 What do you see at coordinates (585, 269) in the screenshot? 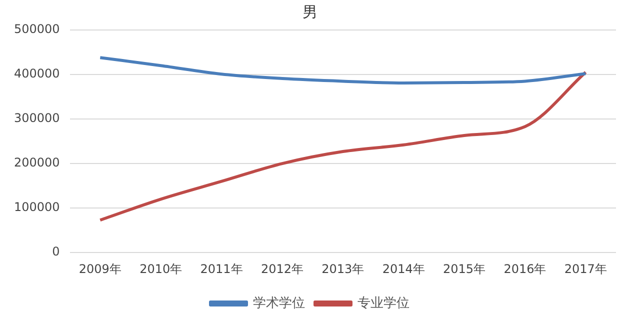
I see `x-tick-label: 2017年` at bounding box center [585, 269].